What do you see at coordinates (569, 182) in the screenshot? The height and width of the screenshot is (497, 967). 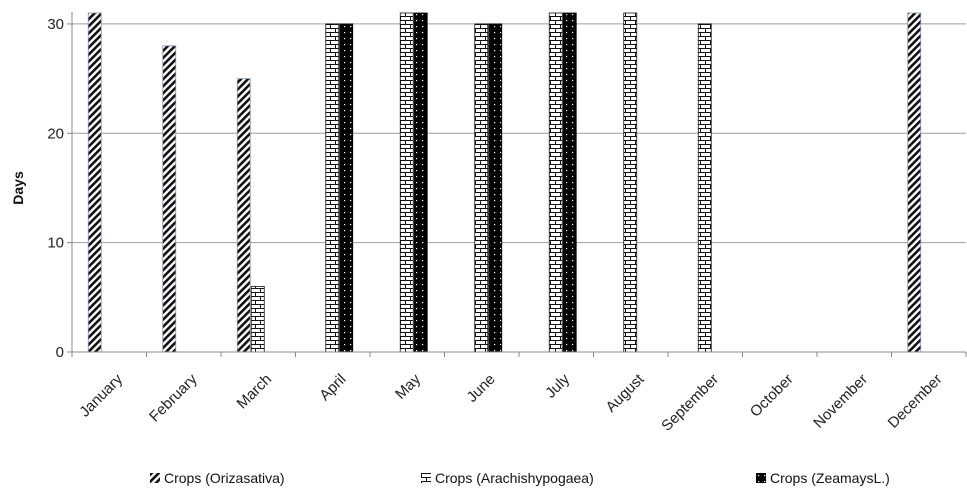 I see `bar-zeamays-july` at bounding box center [569, 182].